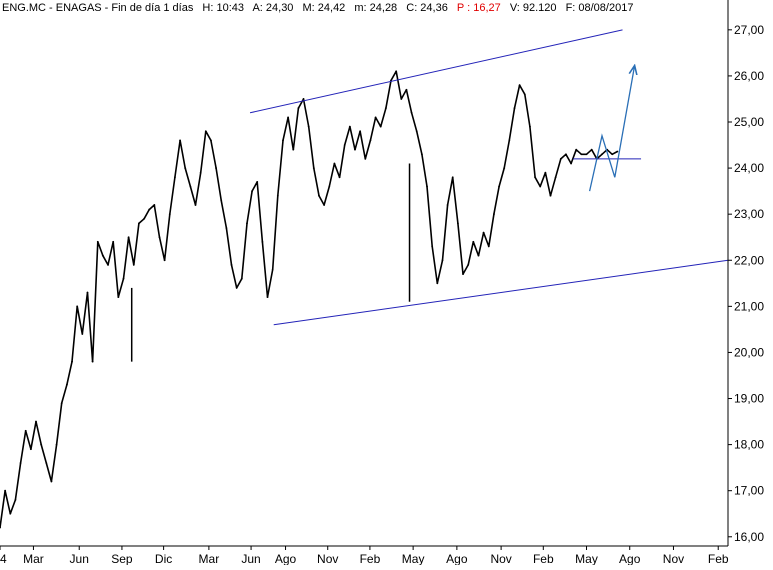  What do you see at coordinates (749, 399) in the screenshot?
I see `y-tick-label: 19,00` at bounding box center [749, 399].